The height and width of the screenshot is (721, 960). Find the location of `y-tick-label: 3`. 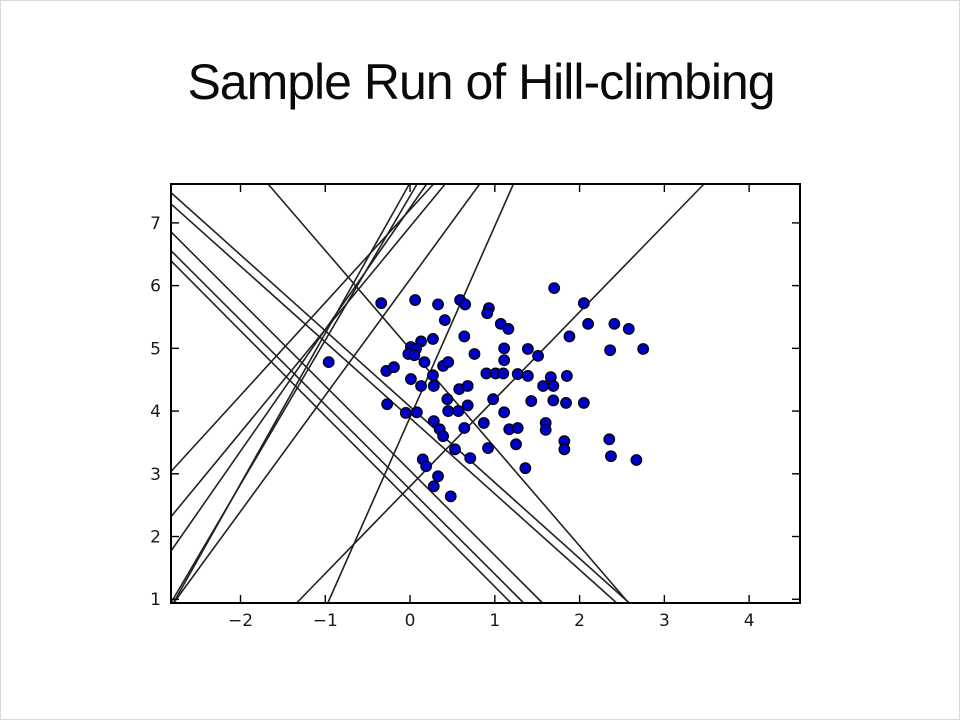

y-tick-label: 3 is located at coordinates (155, 475).